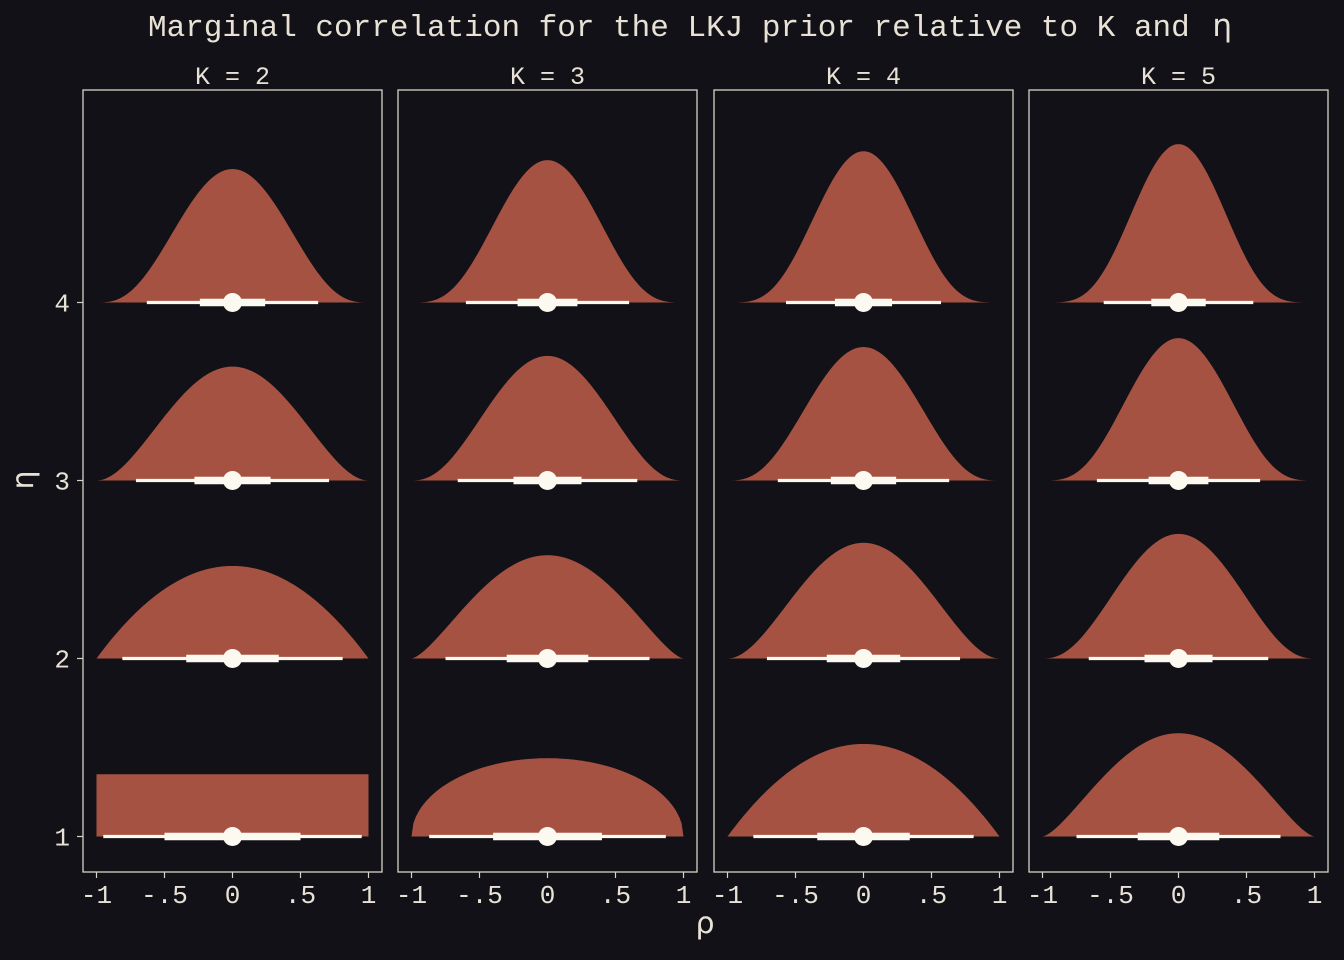 This screenshot has height=960, width=1344. What do you see at coordinates (62, 661) in the screenshot?
I see `y-tick-label: 2` at bounding box center [62, 661].